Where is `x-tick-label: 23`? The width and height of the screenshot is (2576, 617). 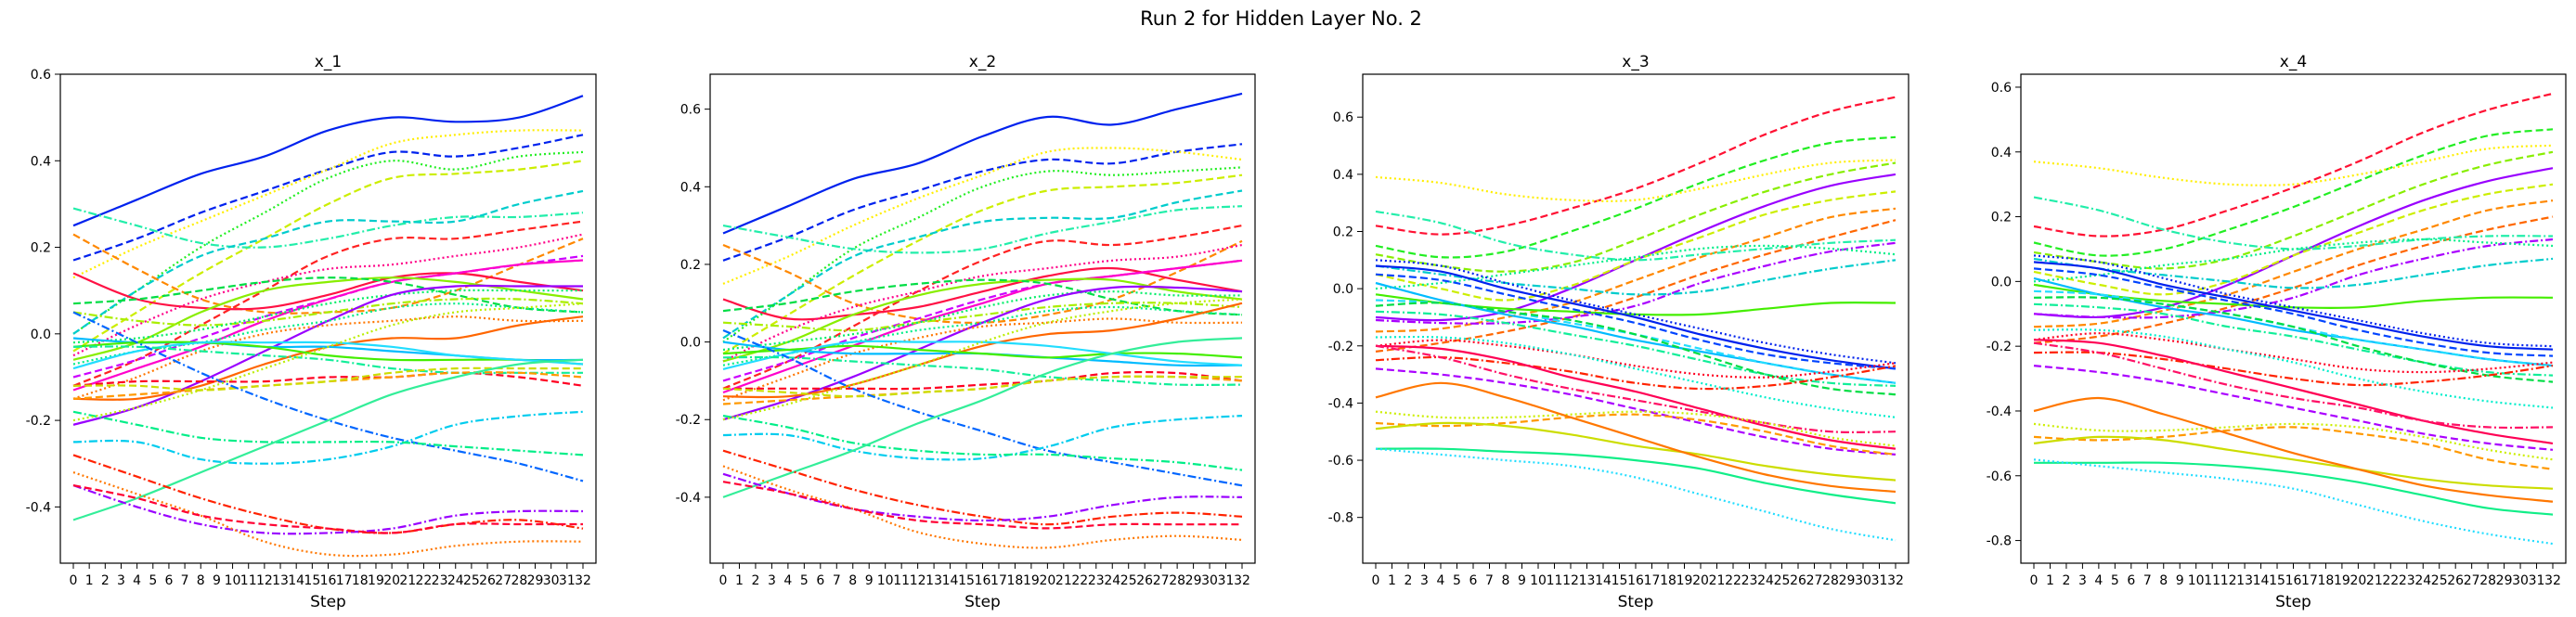
x-tick-label: 23 is located at coordinates (2407, 580).